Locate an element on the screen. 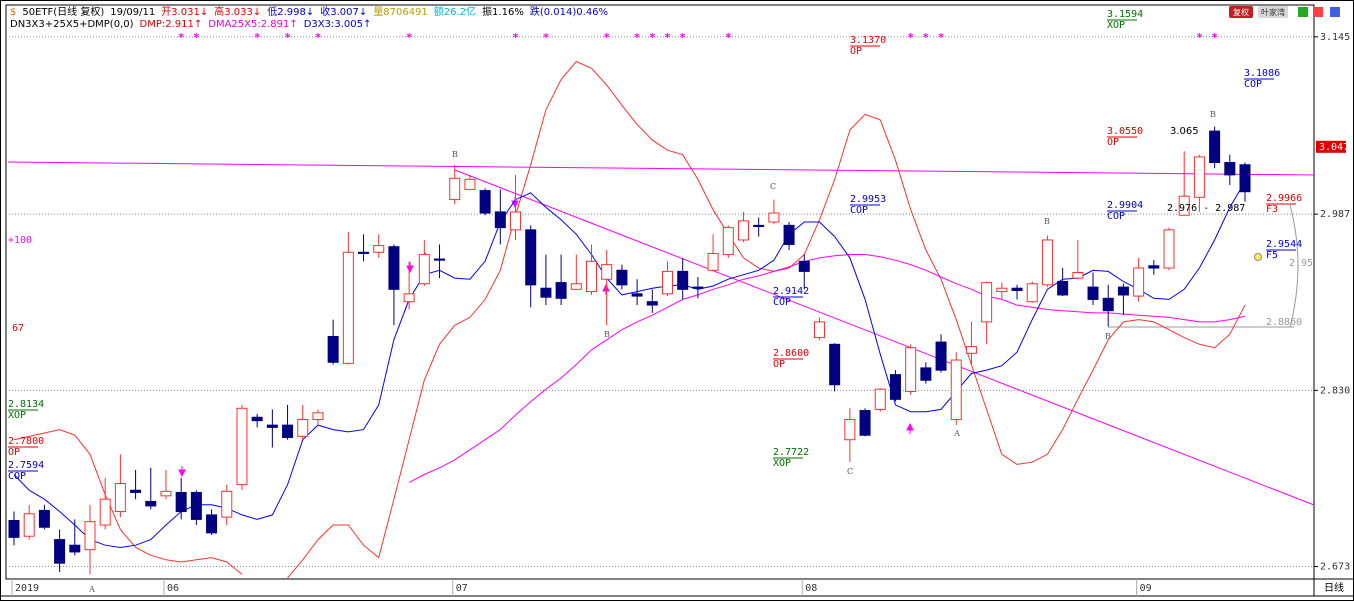 This screenshot has width=1354, height=602. annotation-value: 3.0550 is located at coordinates (1125, 131).